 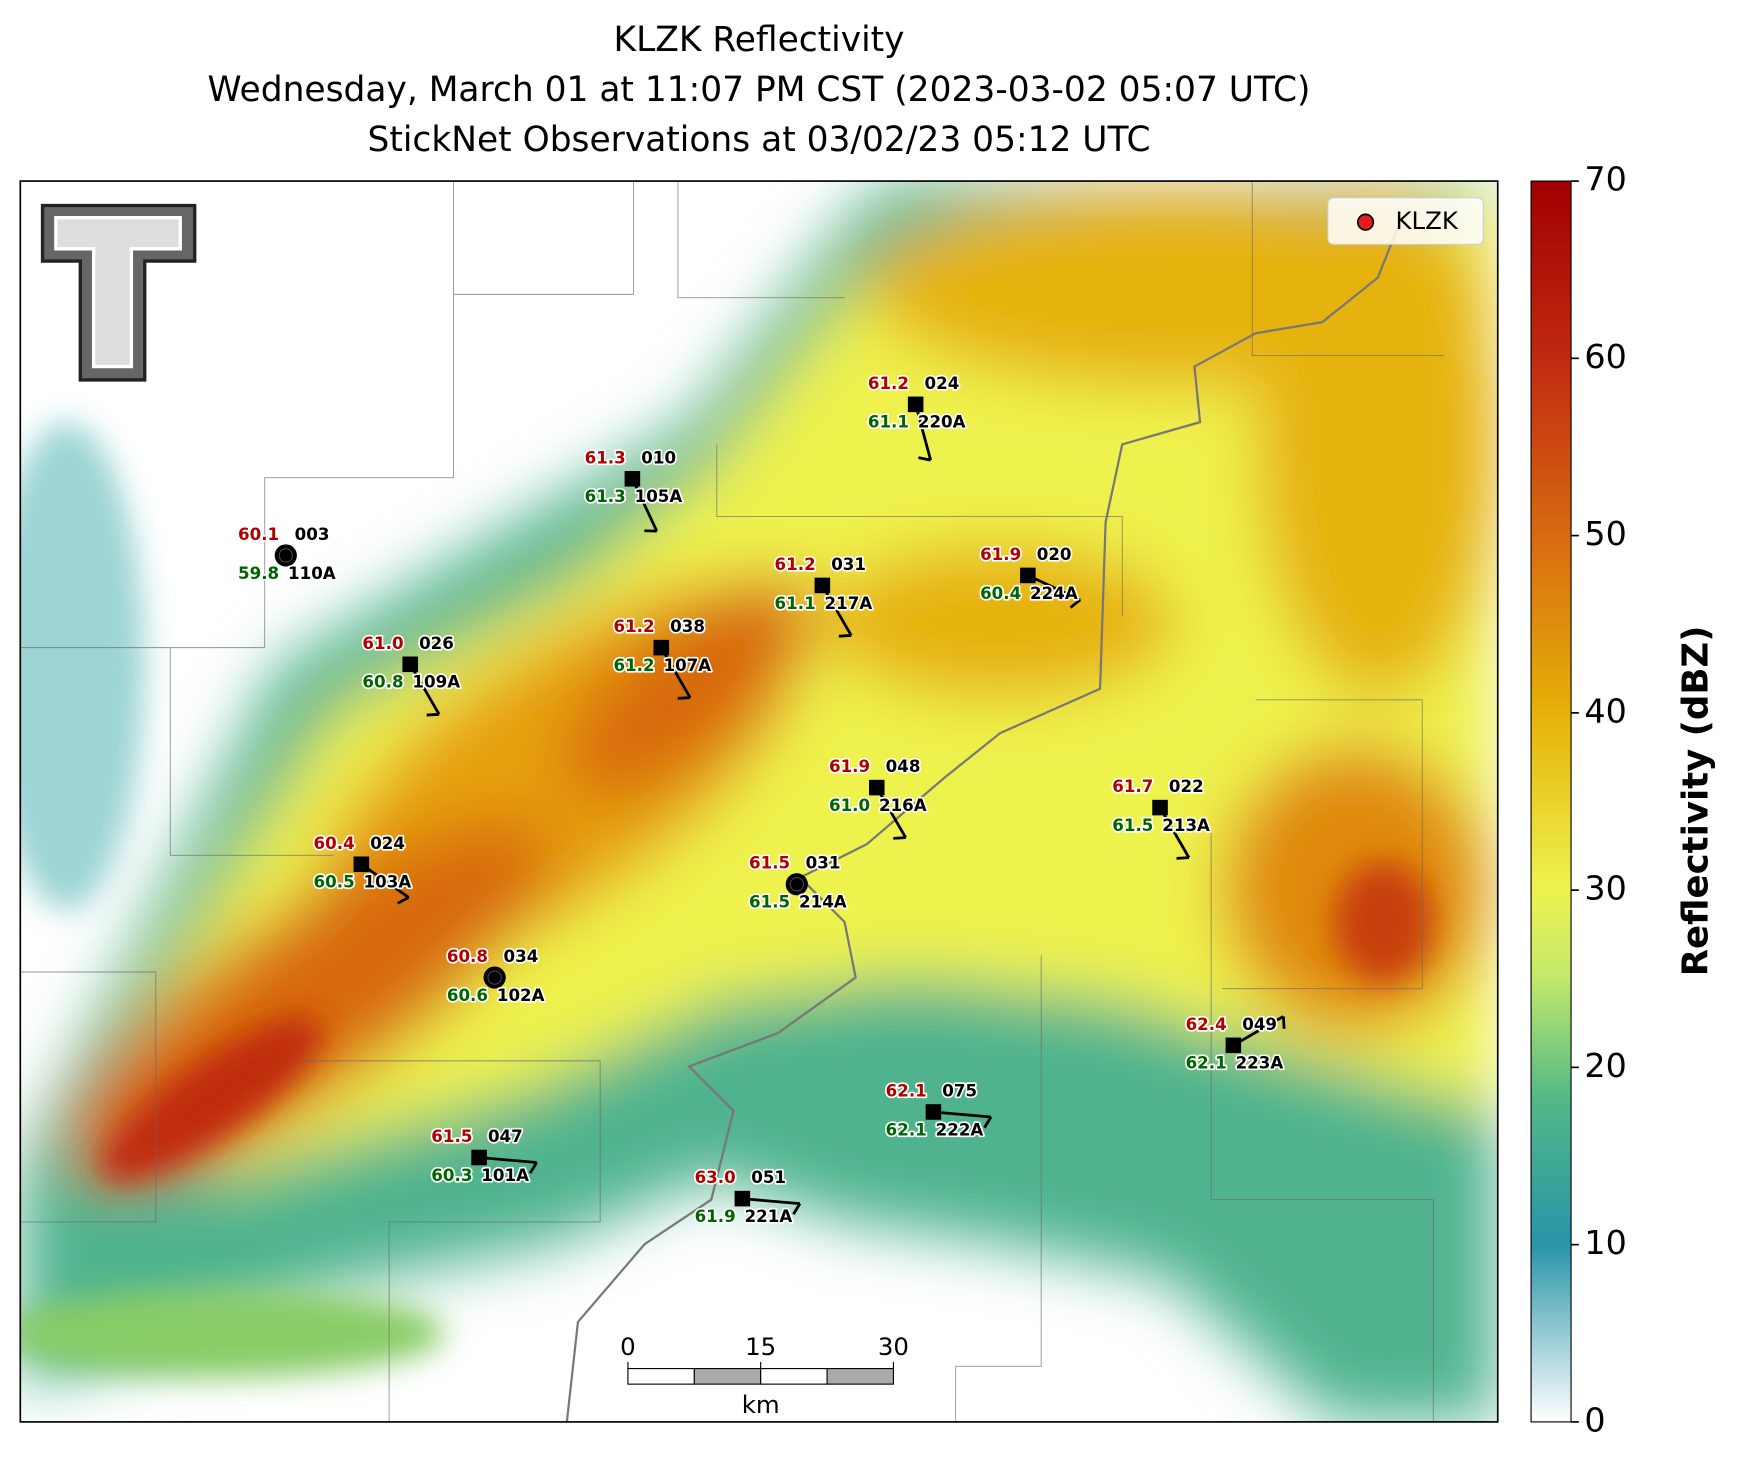 I want to click on dewpoint: 60.6, so click(x=467, y=995).